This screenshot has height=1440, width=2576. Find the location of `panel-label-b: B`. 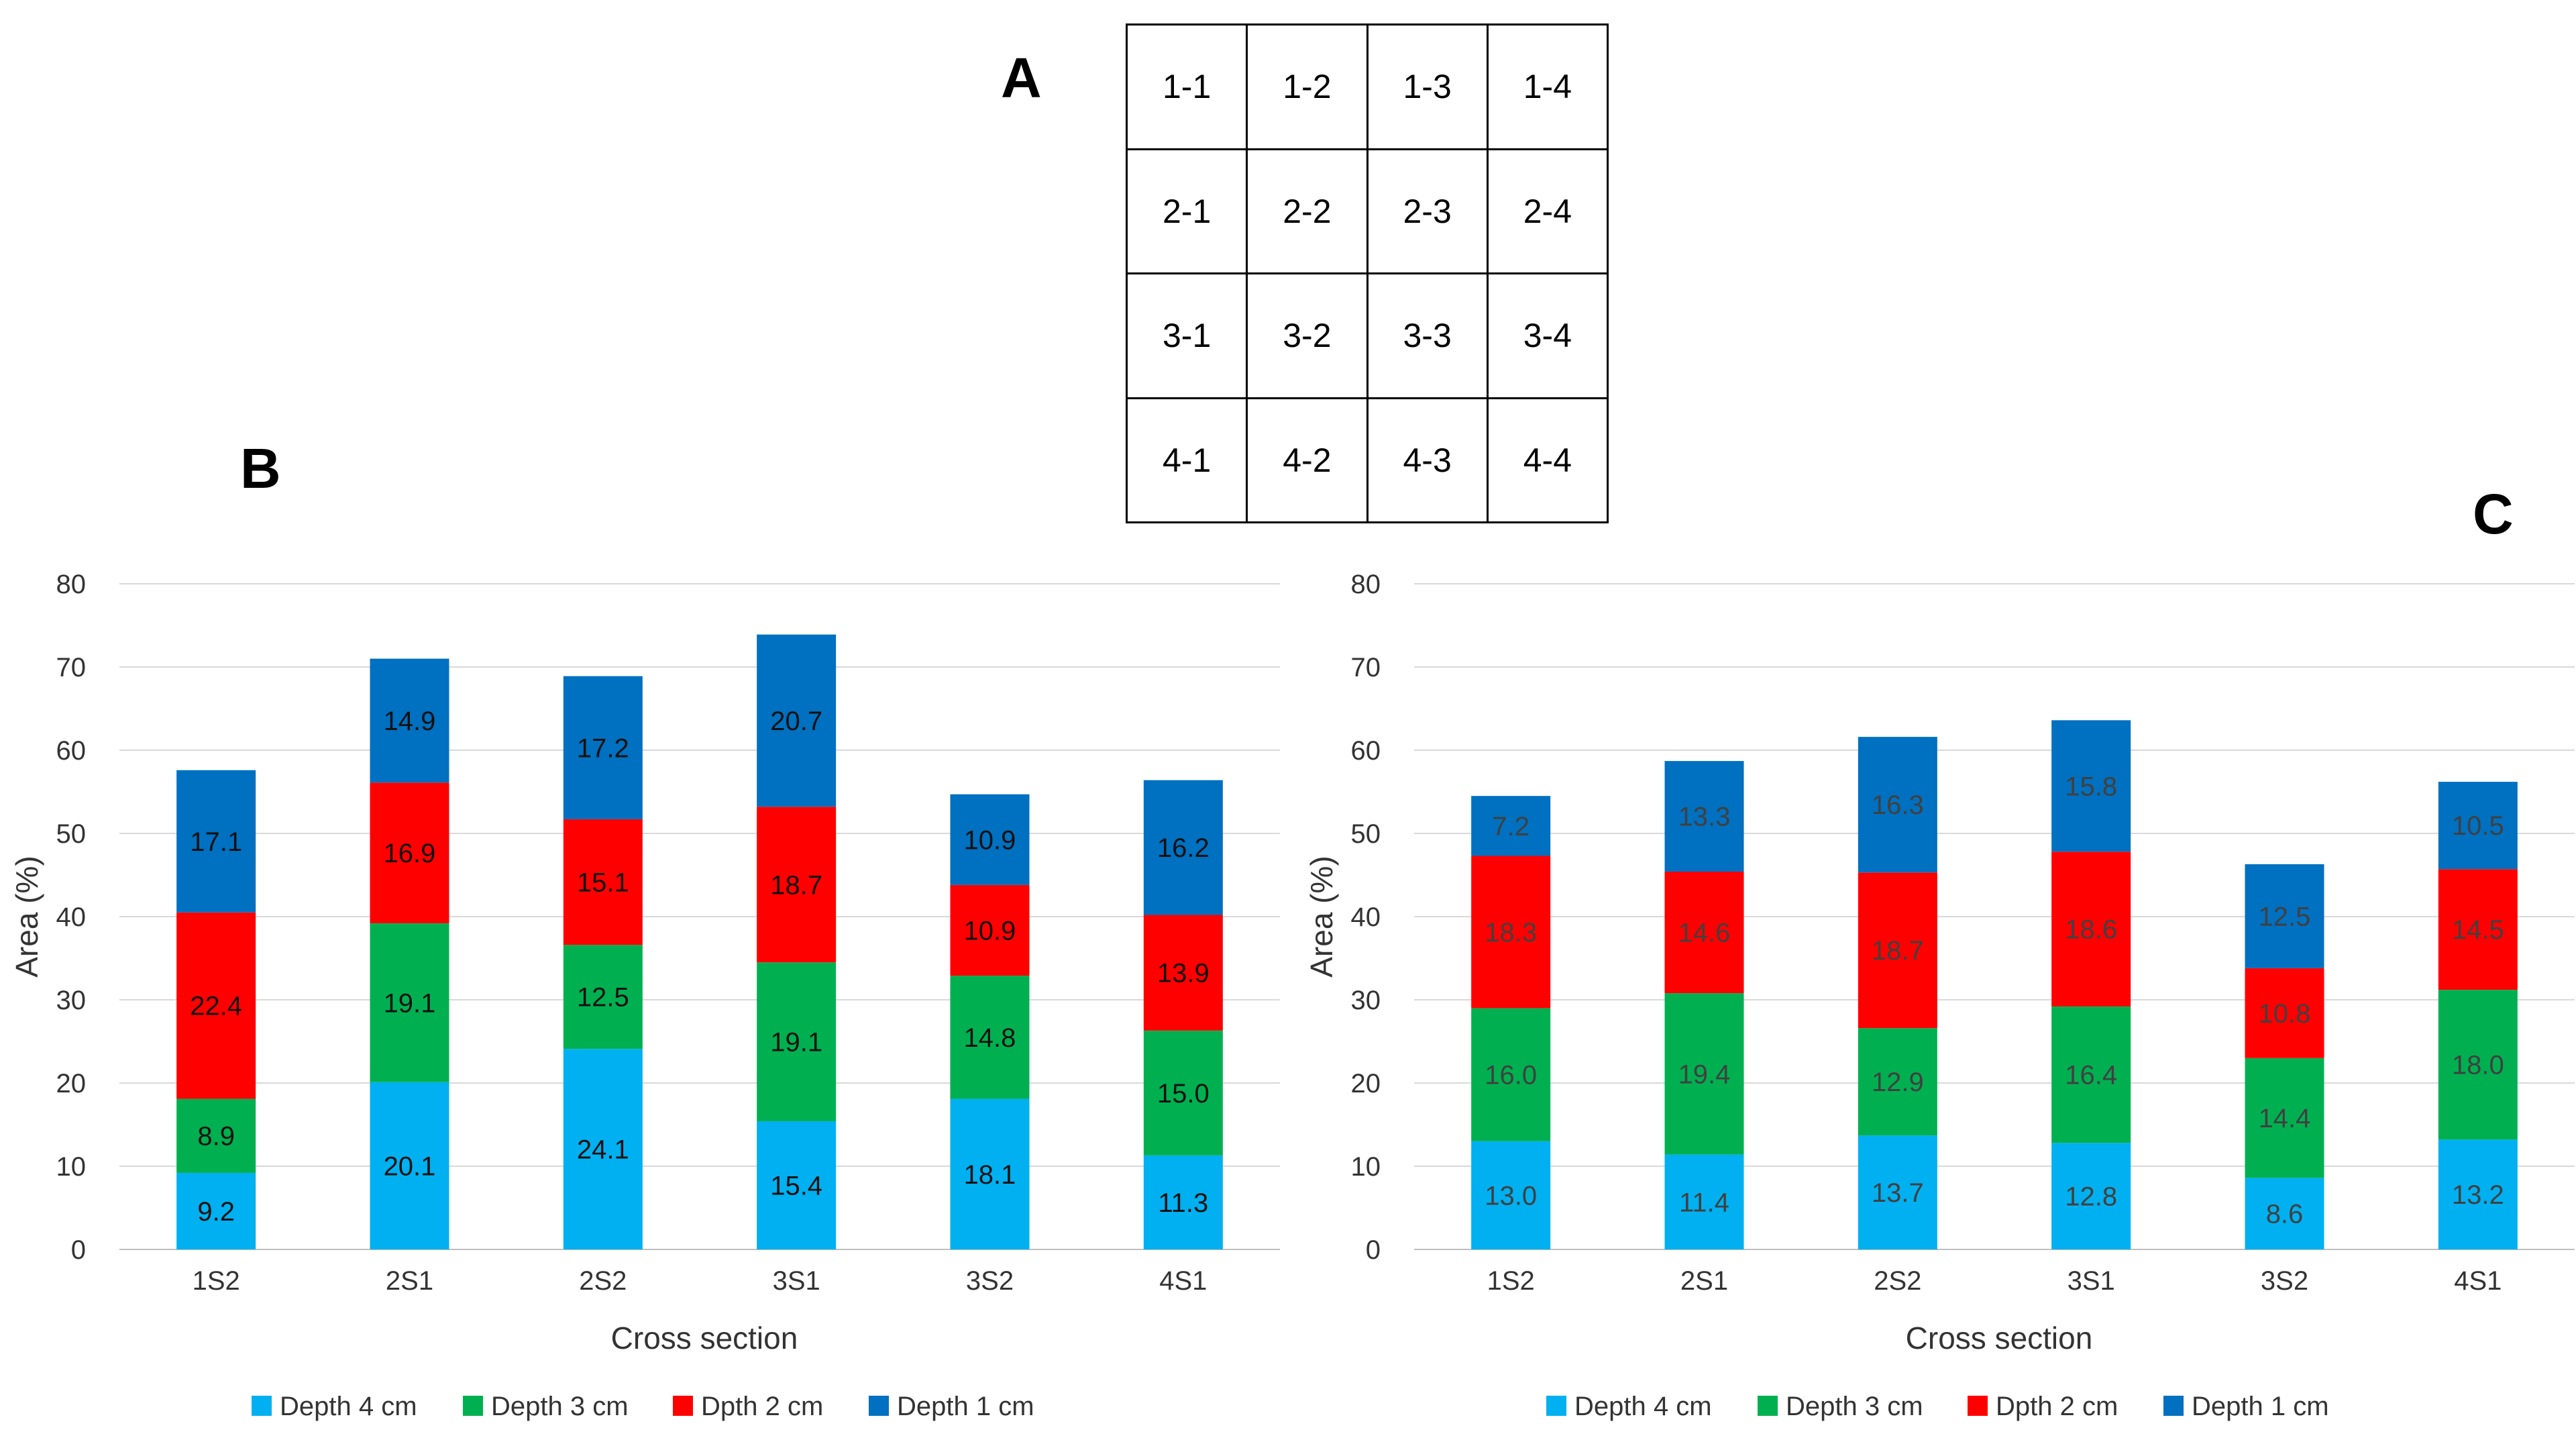

panel-label-b: B is located at coordinates (260, 468).